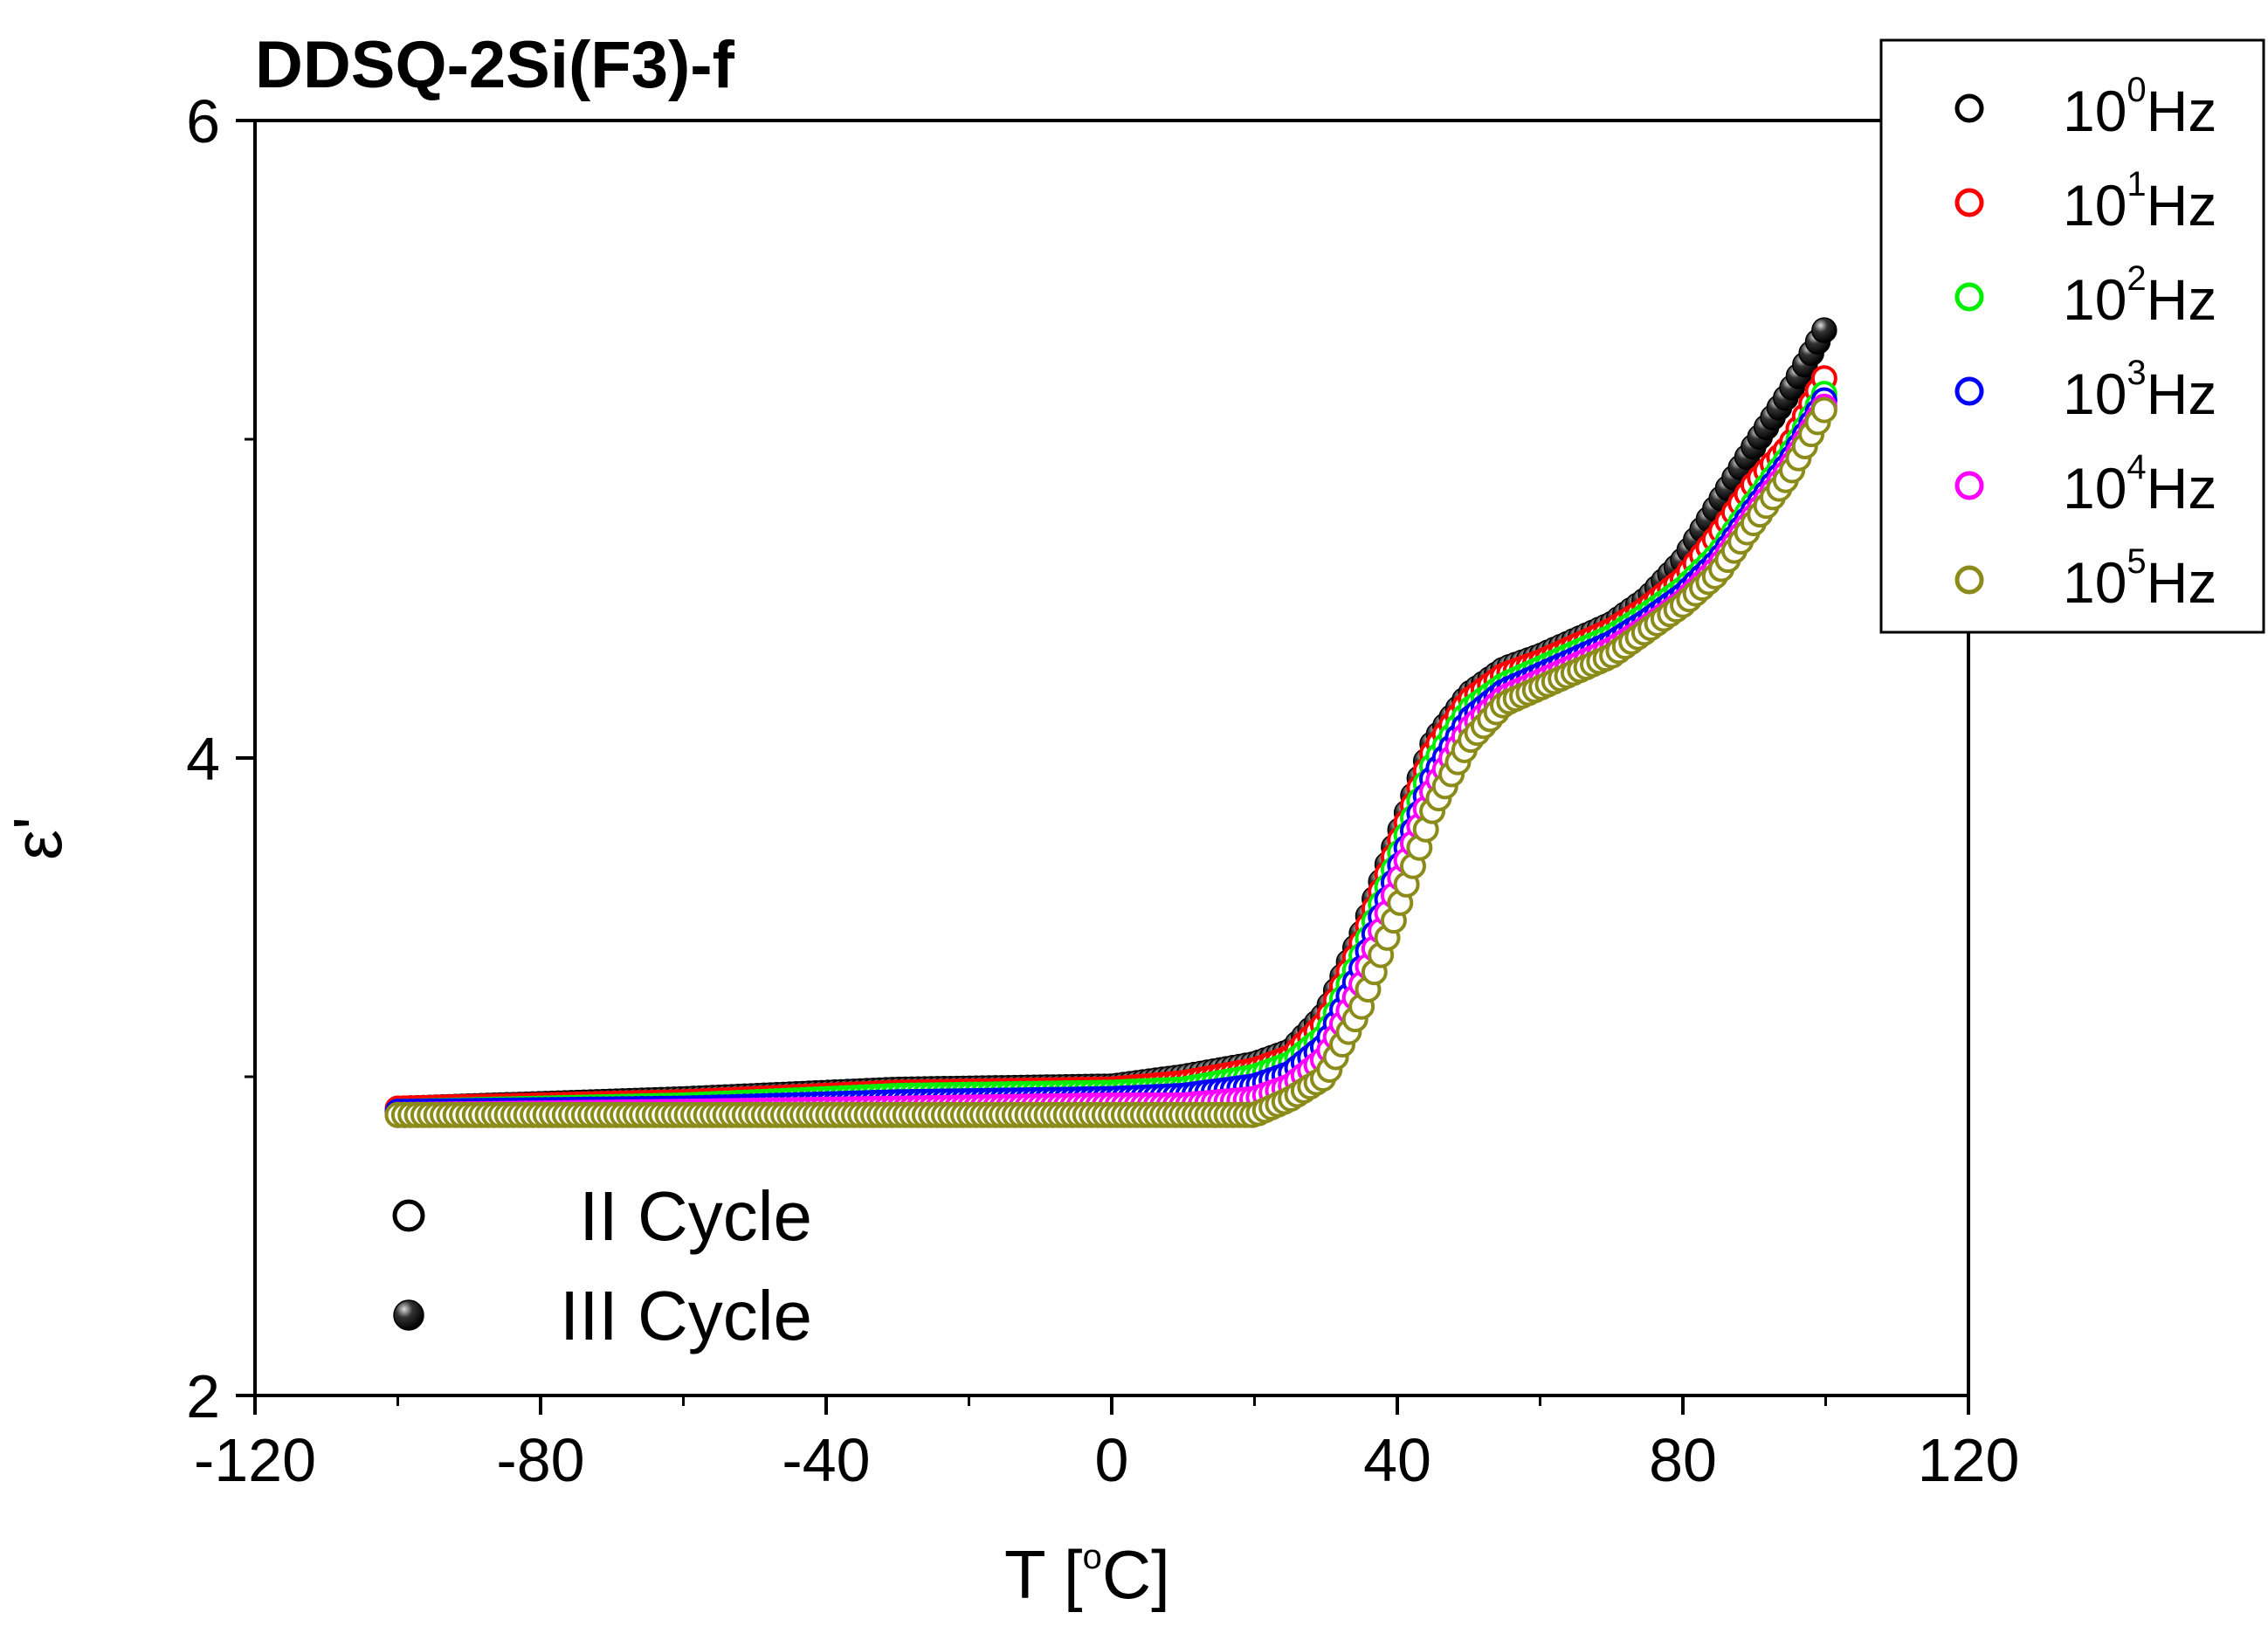 The height and width of the screenshot is (1640, 2268). What do you see at coordinates (2139, 201) in the screenshot?
I see `legend-entry: 101Hz` at bounding box center [2139, 201].